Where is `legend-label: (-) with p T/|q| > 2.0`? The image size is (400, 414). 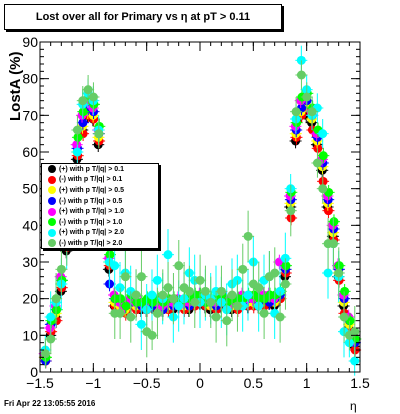 legend-label: (-) with p T/|q| > 2.0 is located at coordinates (91, 243).